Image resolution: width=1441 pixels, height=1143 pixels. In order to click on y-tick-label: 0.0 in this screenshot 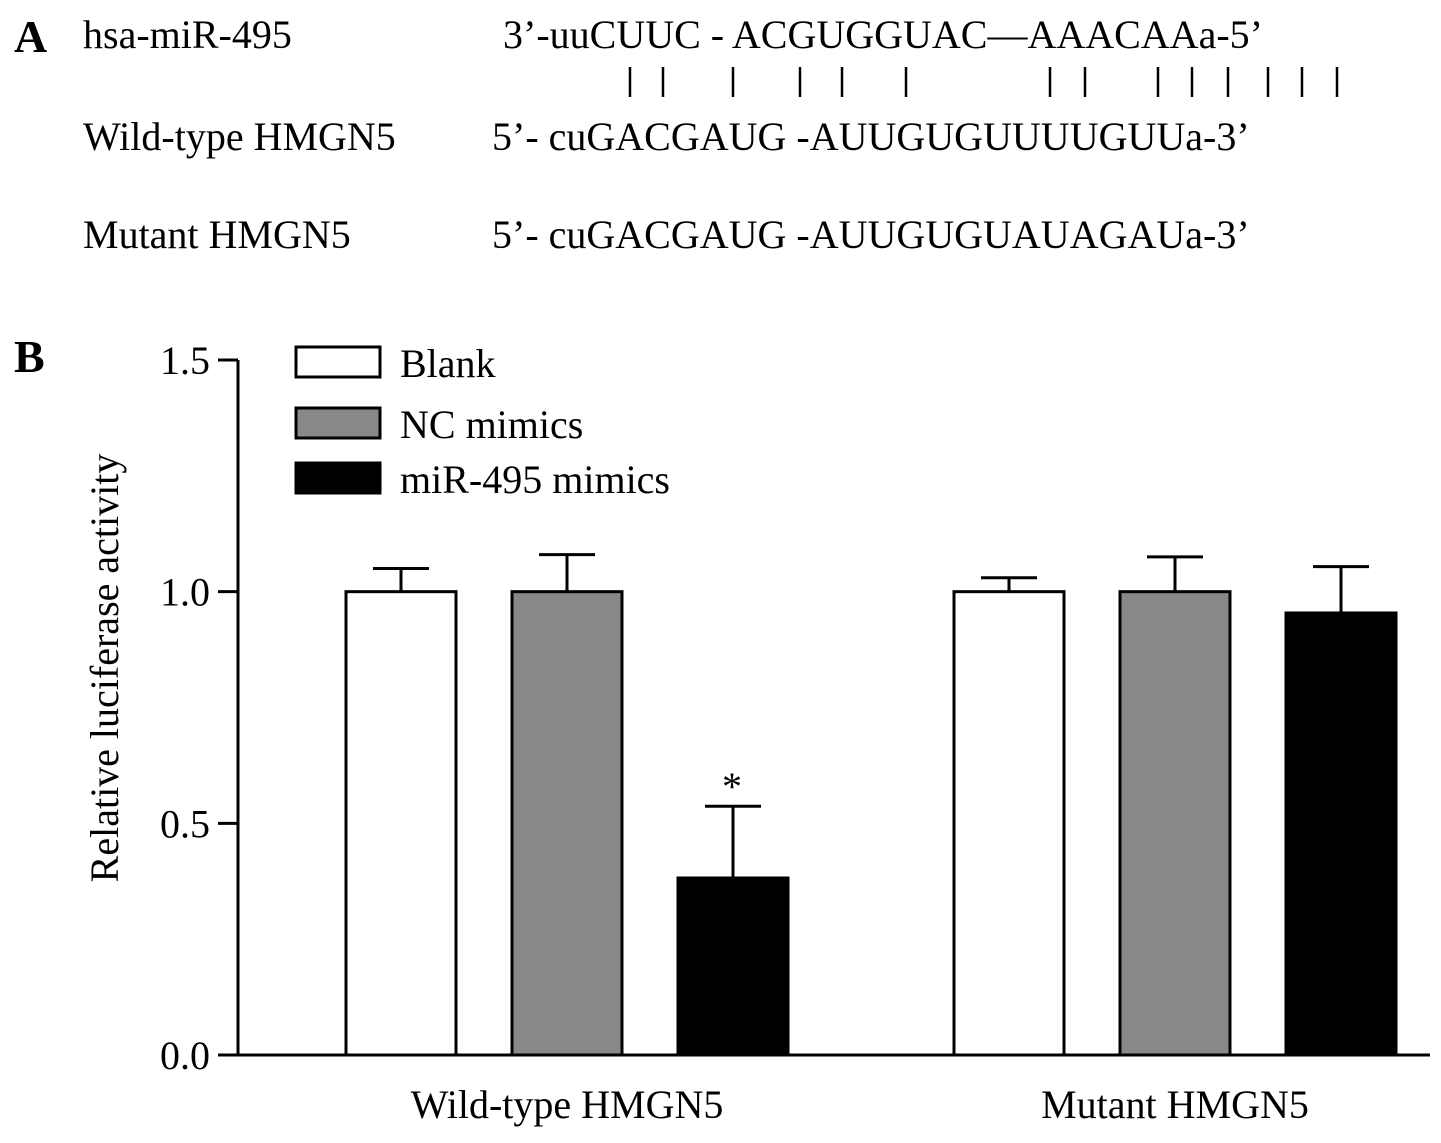, I will do `click(185, 1055)`.